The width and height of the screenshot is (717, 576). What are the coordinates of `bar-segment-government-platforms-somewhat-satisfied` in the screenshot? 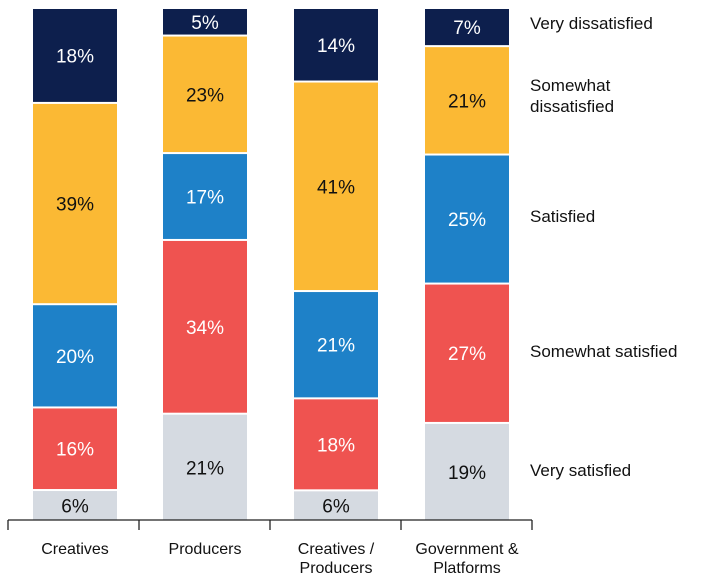 It's located at (467, 353).